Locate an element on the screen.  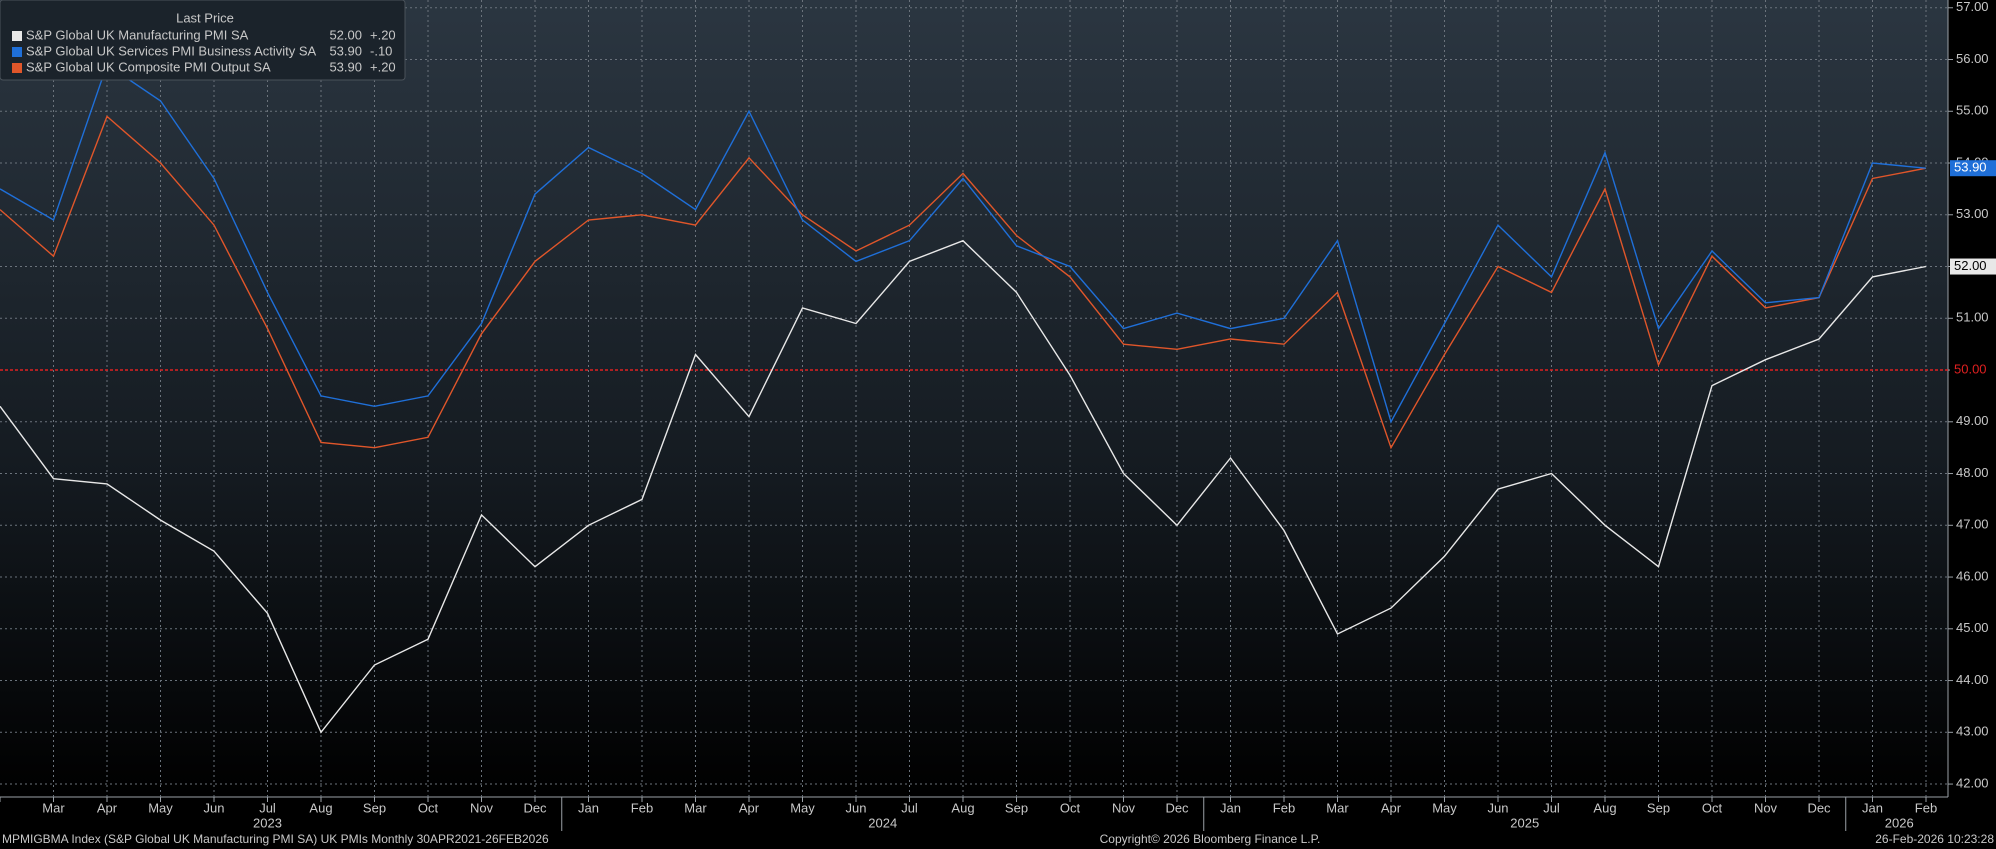
legend-label: S&P Global UK Manufacturing PMI SA is located at coordinates (137, 34).